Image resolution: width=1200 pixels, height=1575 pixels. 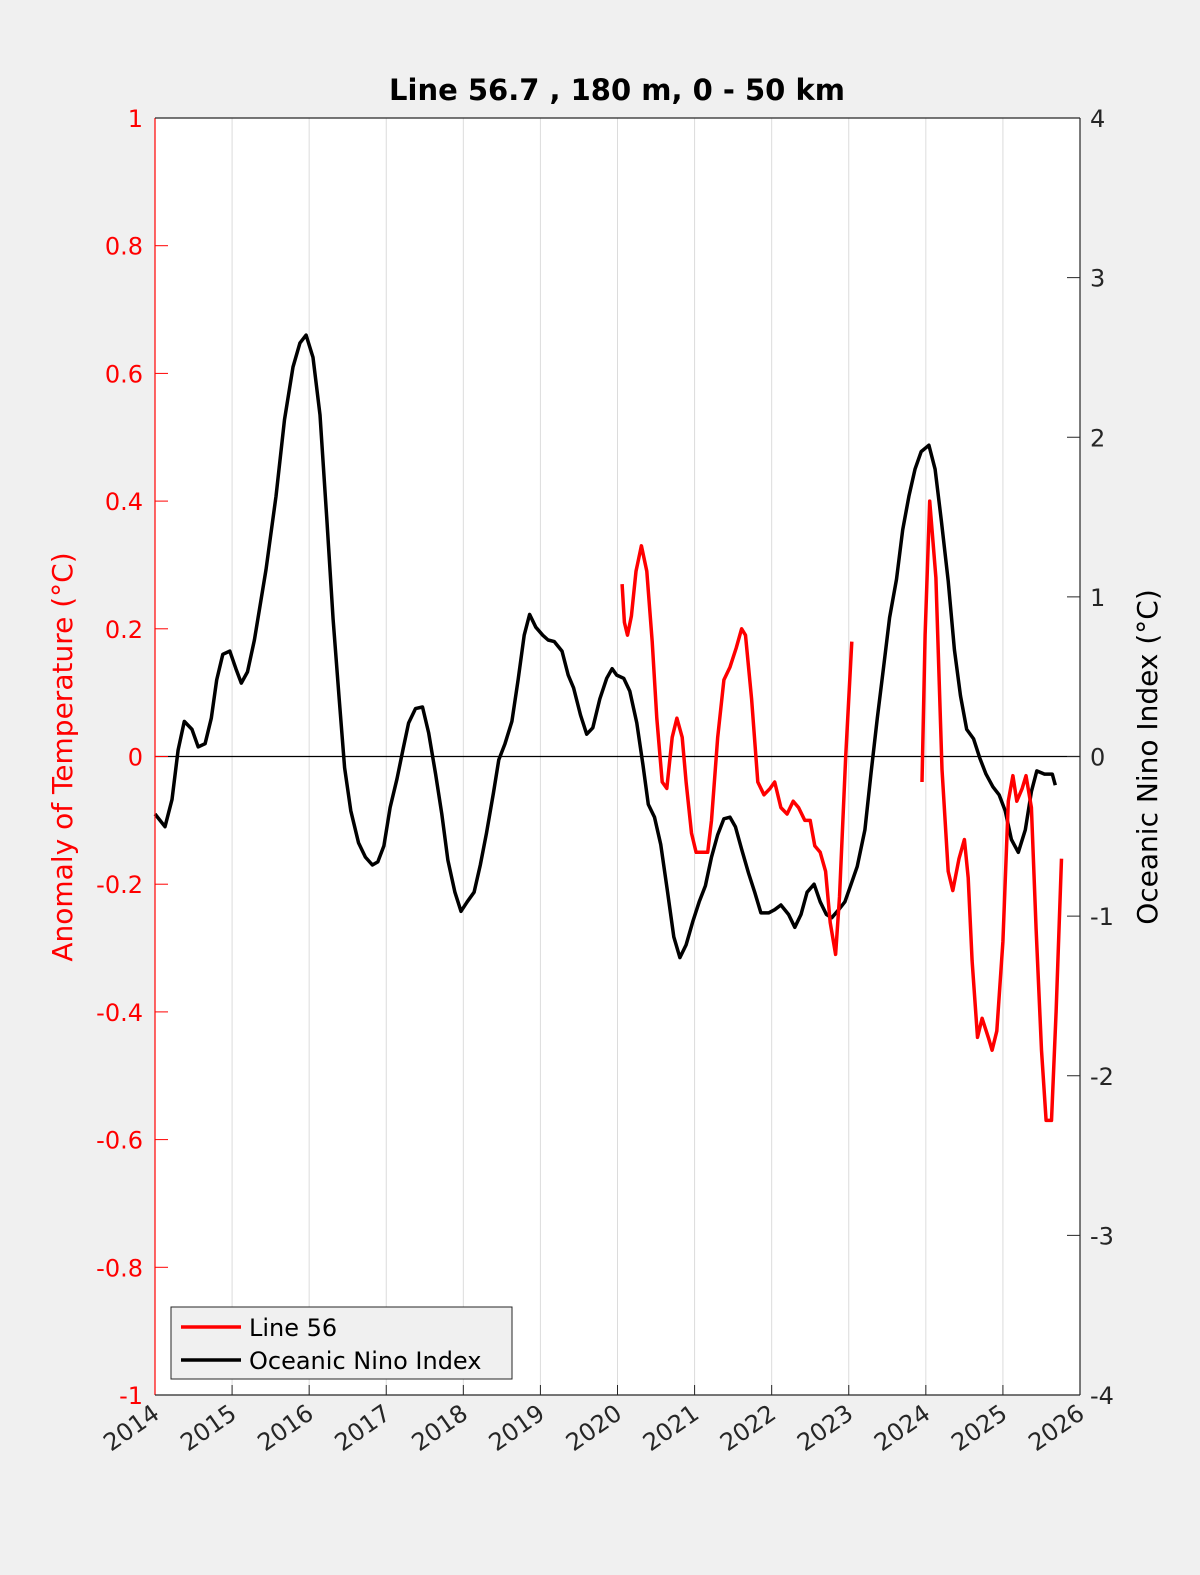 I want to click on y-left-tick-label: -0.6, so click(x=119, y=1141).